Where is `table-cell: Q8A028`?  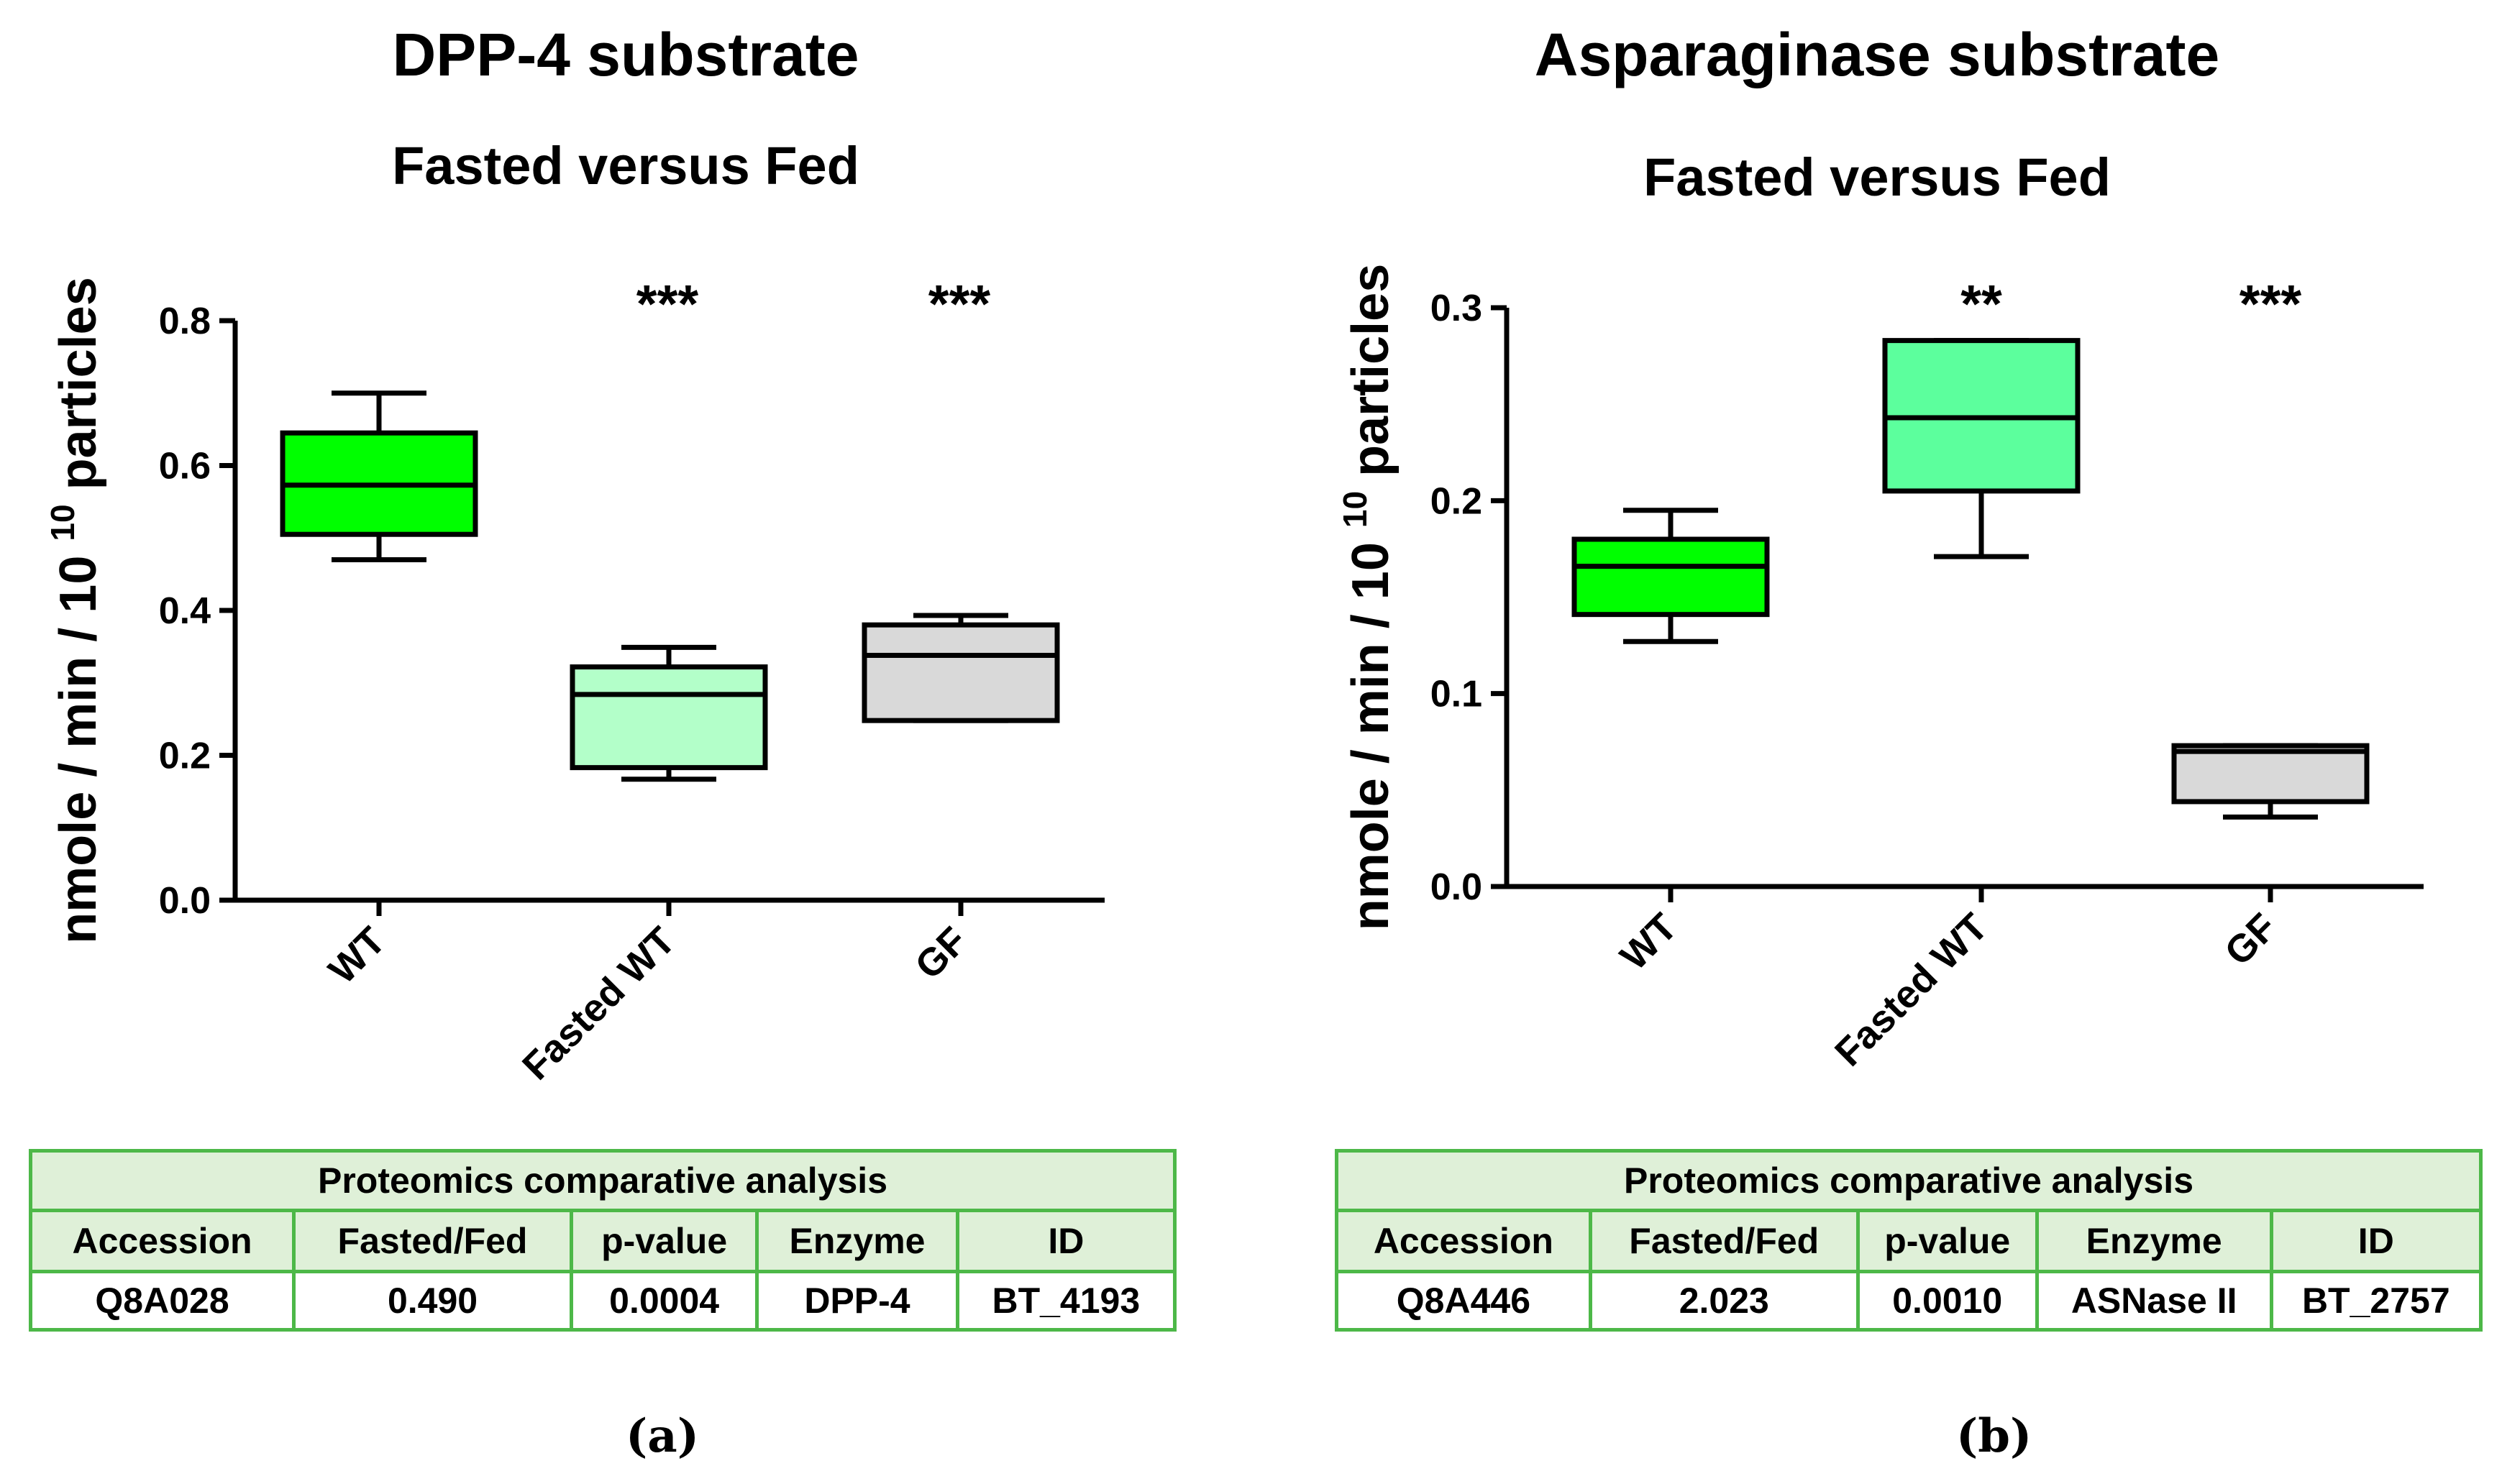 table-cell: Q8A028 is located at coordinates (162, 1301).